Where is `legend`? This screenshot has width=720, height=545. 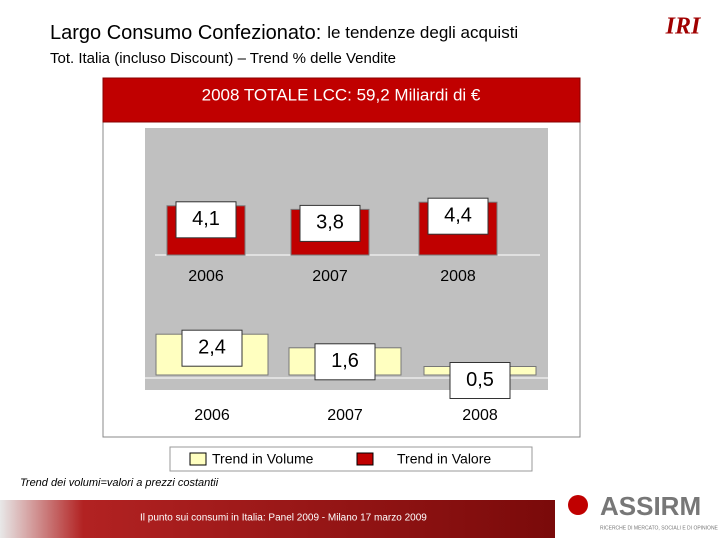
legend is located at coordinates (351, 459).